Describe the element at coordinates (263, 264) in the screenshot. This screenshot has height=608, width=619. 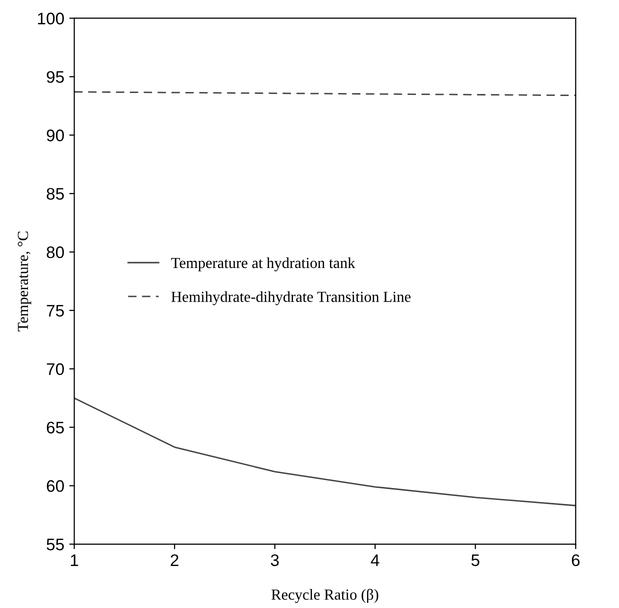
I see `legend-label: Temperature at hydration tank` at that location.